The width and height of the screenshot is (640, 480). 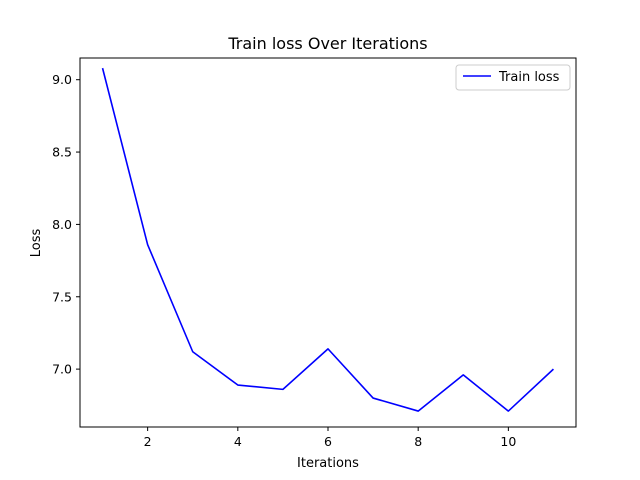 I want to click on x-axis-label: Iterations, so click(x=328, y=463).